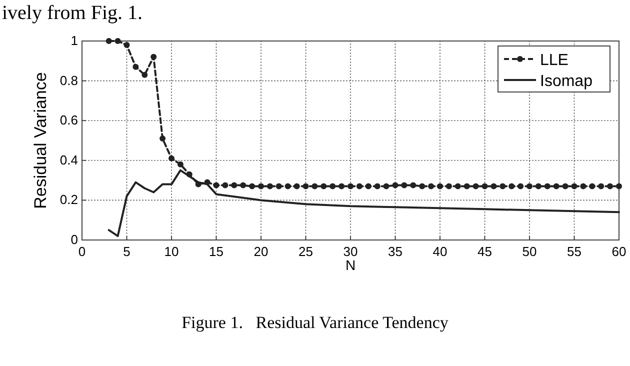 This screenshot has width=630, height=366. I want to click on x-axis-title: N, so click(350, 265).